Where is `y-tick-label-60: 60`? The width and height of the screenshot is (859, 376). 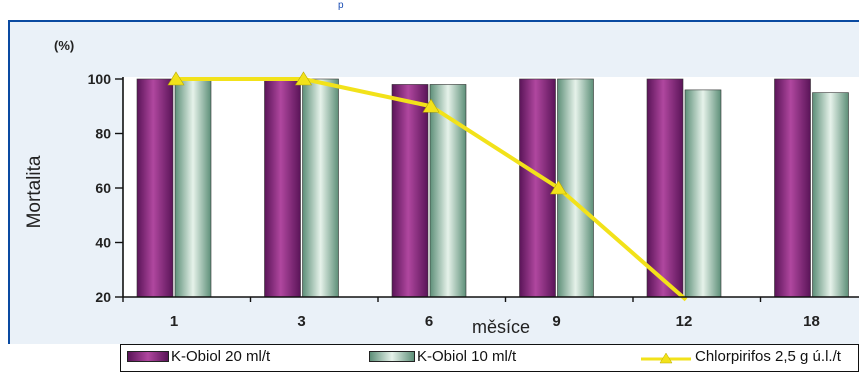 y-tick-label-60: 60 is located at coordinates (103, 188).